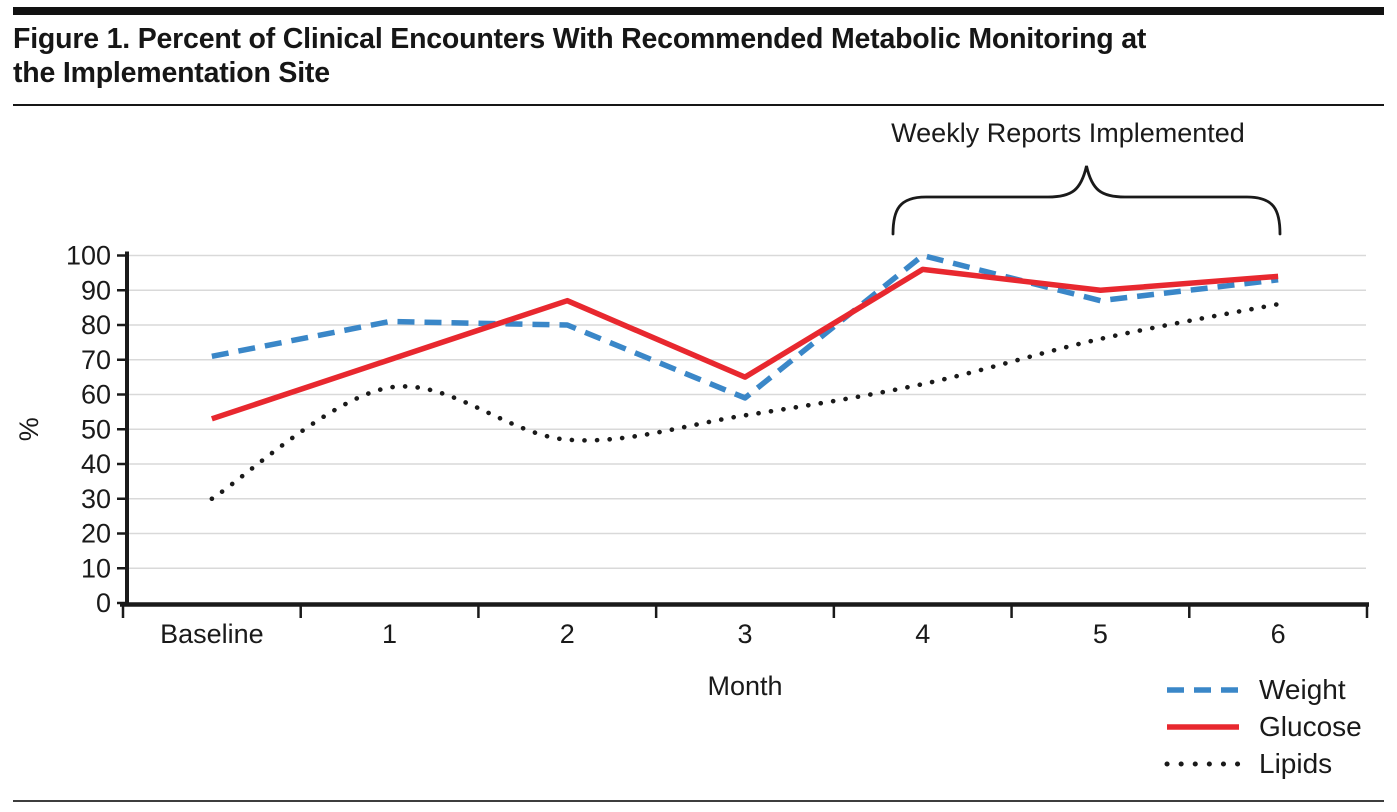 Image resolution: width=1397 pixels, height=812 pixels. Describe the element at coordinates (96, 360) in the screenshot. I see `y-tick-label: 70` at that location.